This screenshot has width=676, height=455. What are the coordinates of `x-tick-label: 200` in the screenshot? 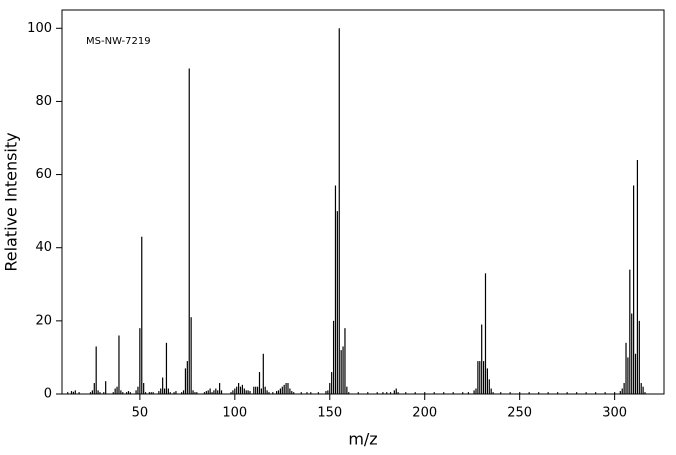 It's located at (424, 413).